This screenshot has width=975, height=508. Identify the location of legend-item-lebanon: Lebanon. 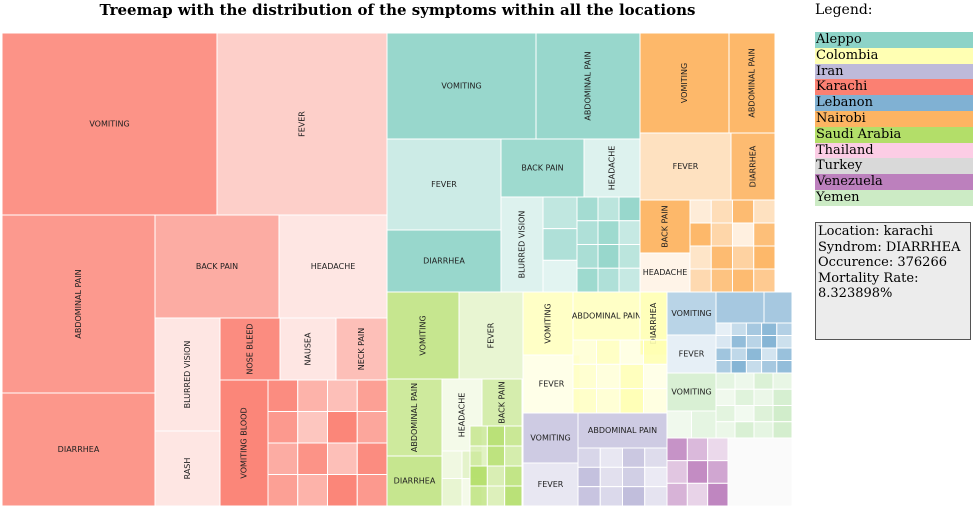
(894, 103).